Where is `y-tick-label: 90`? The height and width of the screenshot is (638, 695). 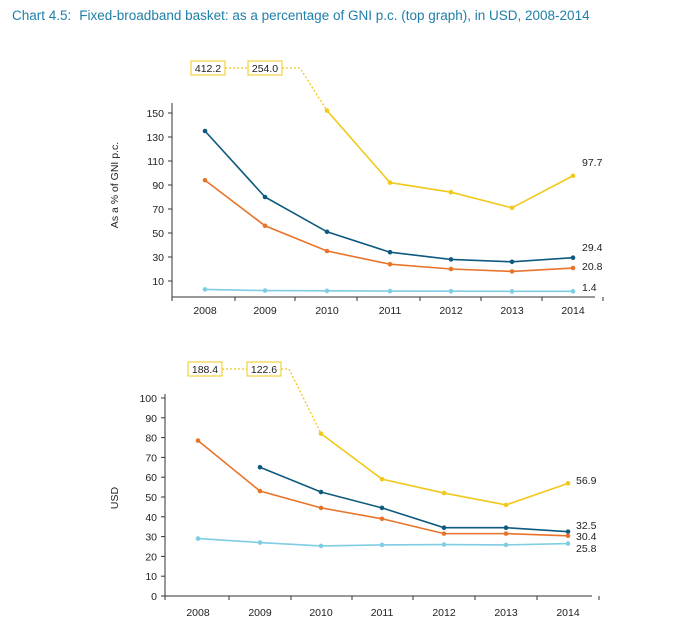
y-tick-label: 90 is located at coordinates (158, 186).